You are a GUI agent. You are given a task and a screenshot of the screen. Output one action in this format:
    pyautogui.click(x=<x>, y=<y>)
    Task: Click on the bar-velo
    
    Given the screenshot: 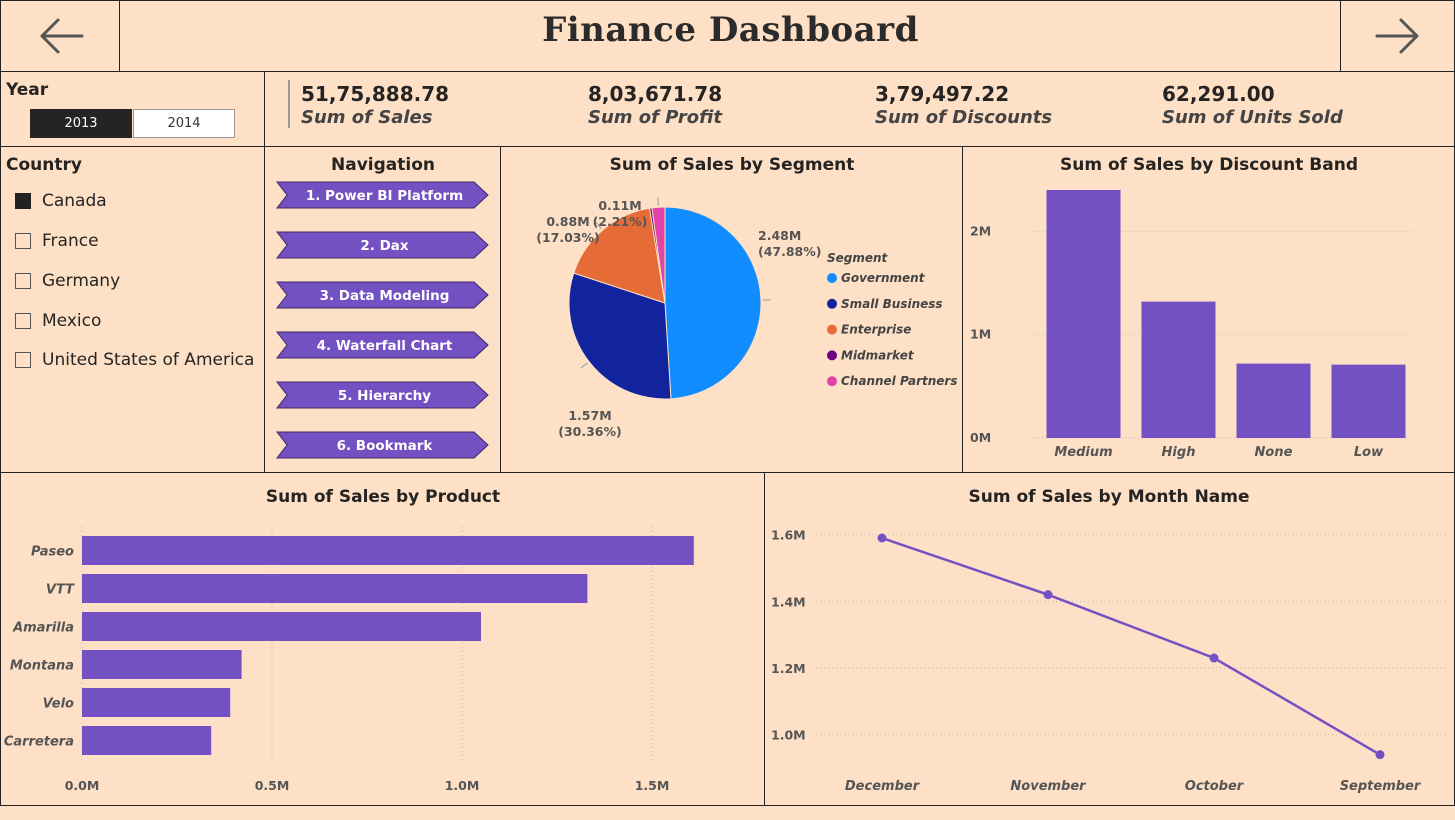 What is the action you would take?
    pyautogui.click(x=156, y=702)
    